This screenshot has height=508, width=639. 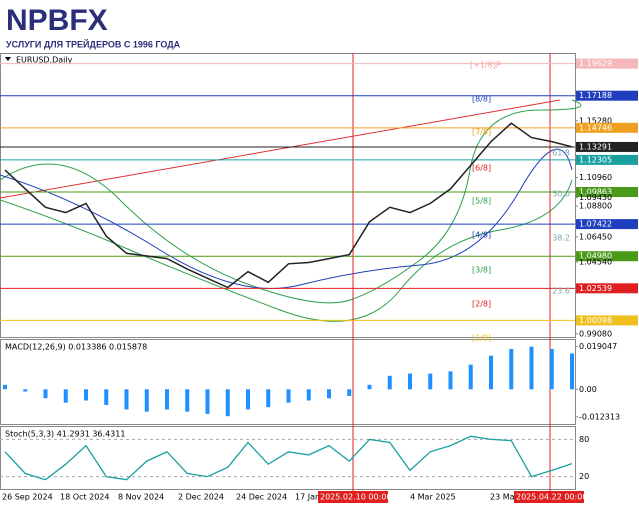 I want to click on price-label: 1.10960, so click(x=595, y=177).